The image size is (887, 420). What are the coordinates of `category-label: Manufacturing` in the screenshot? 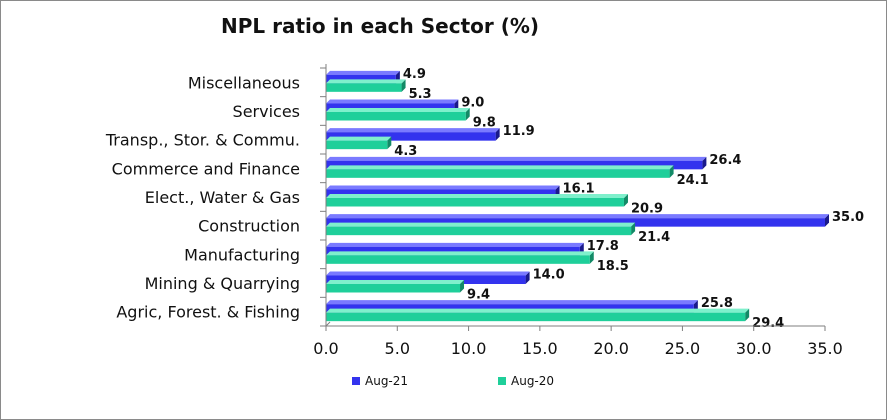 It's located at (242, 254).